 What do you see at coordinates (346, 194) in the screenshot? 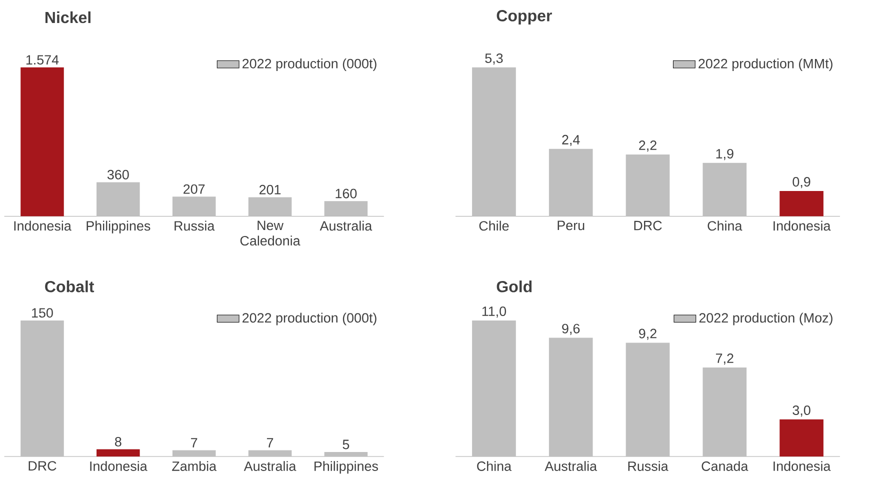
I see `data-label: 160` at bounding box center [346, 194].